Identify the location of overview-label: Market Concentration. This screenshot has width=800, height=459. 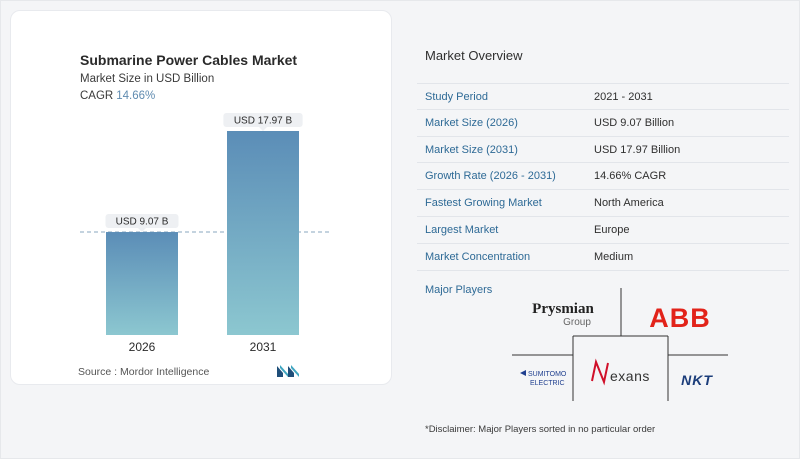
(478, 256).